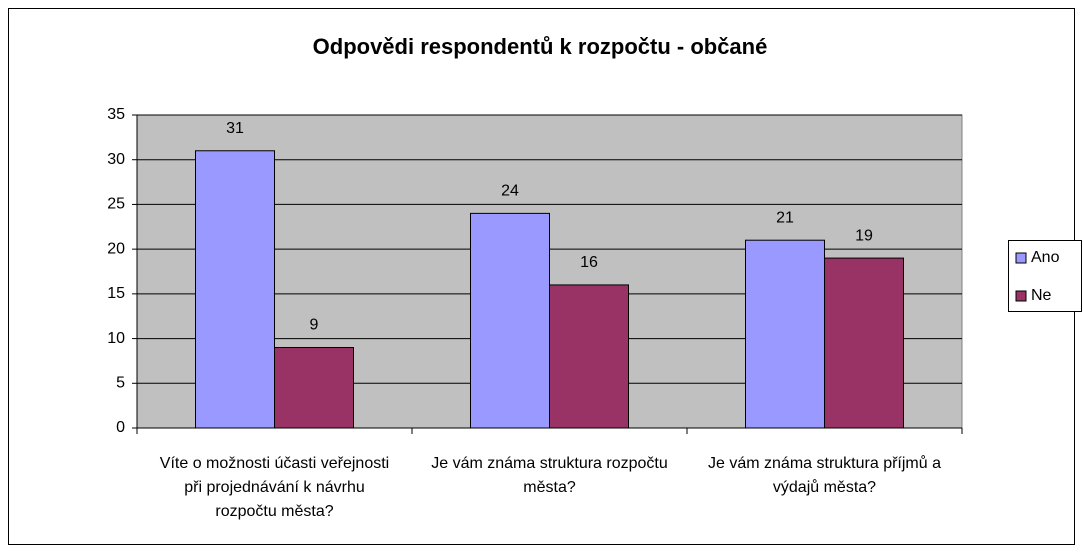 This screenshot has width=1083, height=553. What do you see at coordinates (120, 383) in the screenshot?
I see `y-tick-label: 5` at bounding box center [120, 383].